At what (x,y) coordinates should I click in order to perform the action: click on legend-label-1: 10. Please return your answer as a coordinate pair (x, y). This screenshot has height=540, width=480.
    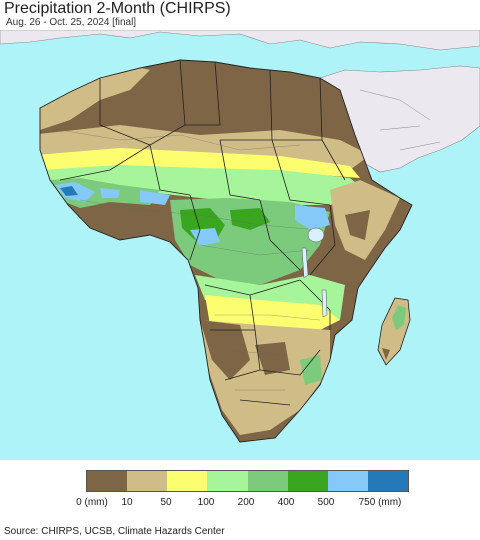
    Looking at the image, I should click on (127, 502).